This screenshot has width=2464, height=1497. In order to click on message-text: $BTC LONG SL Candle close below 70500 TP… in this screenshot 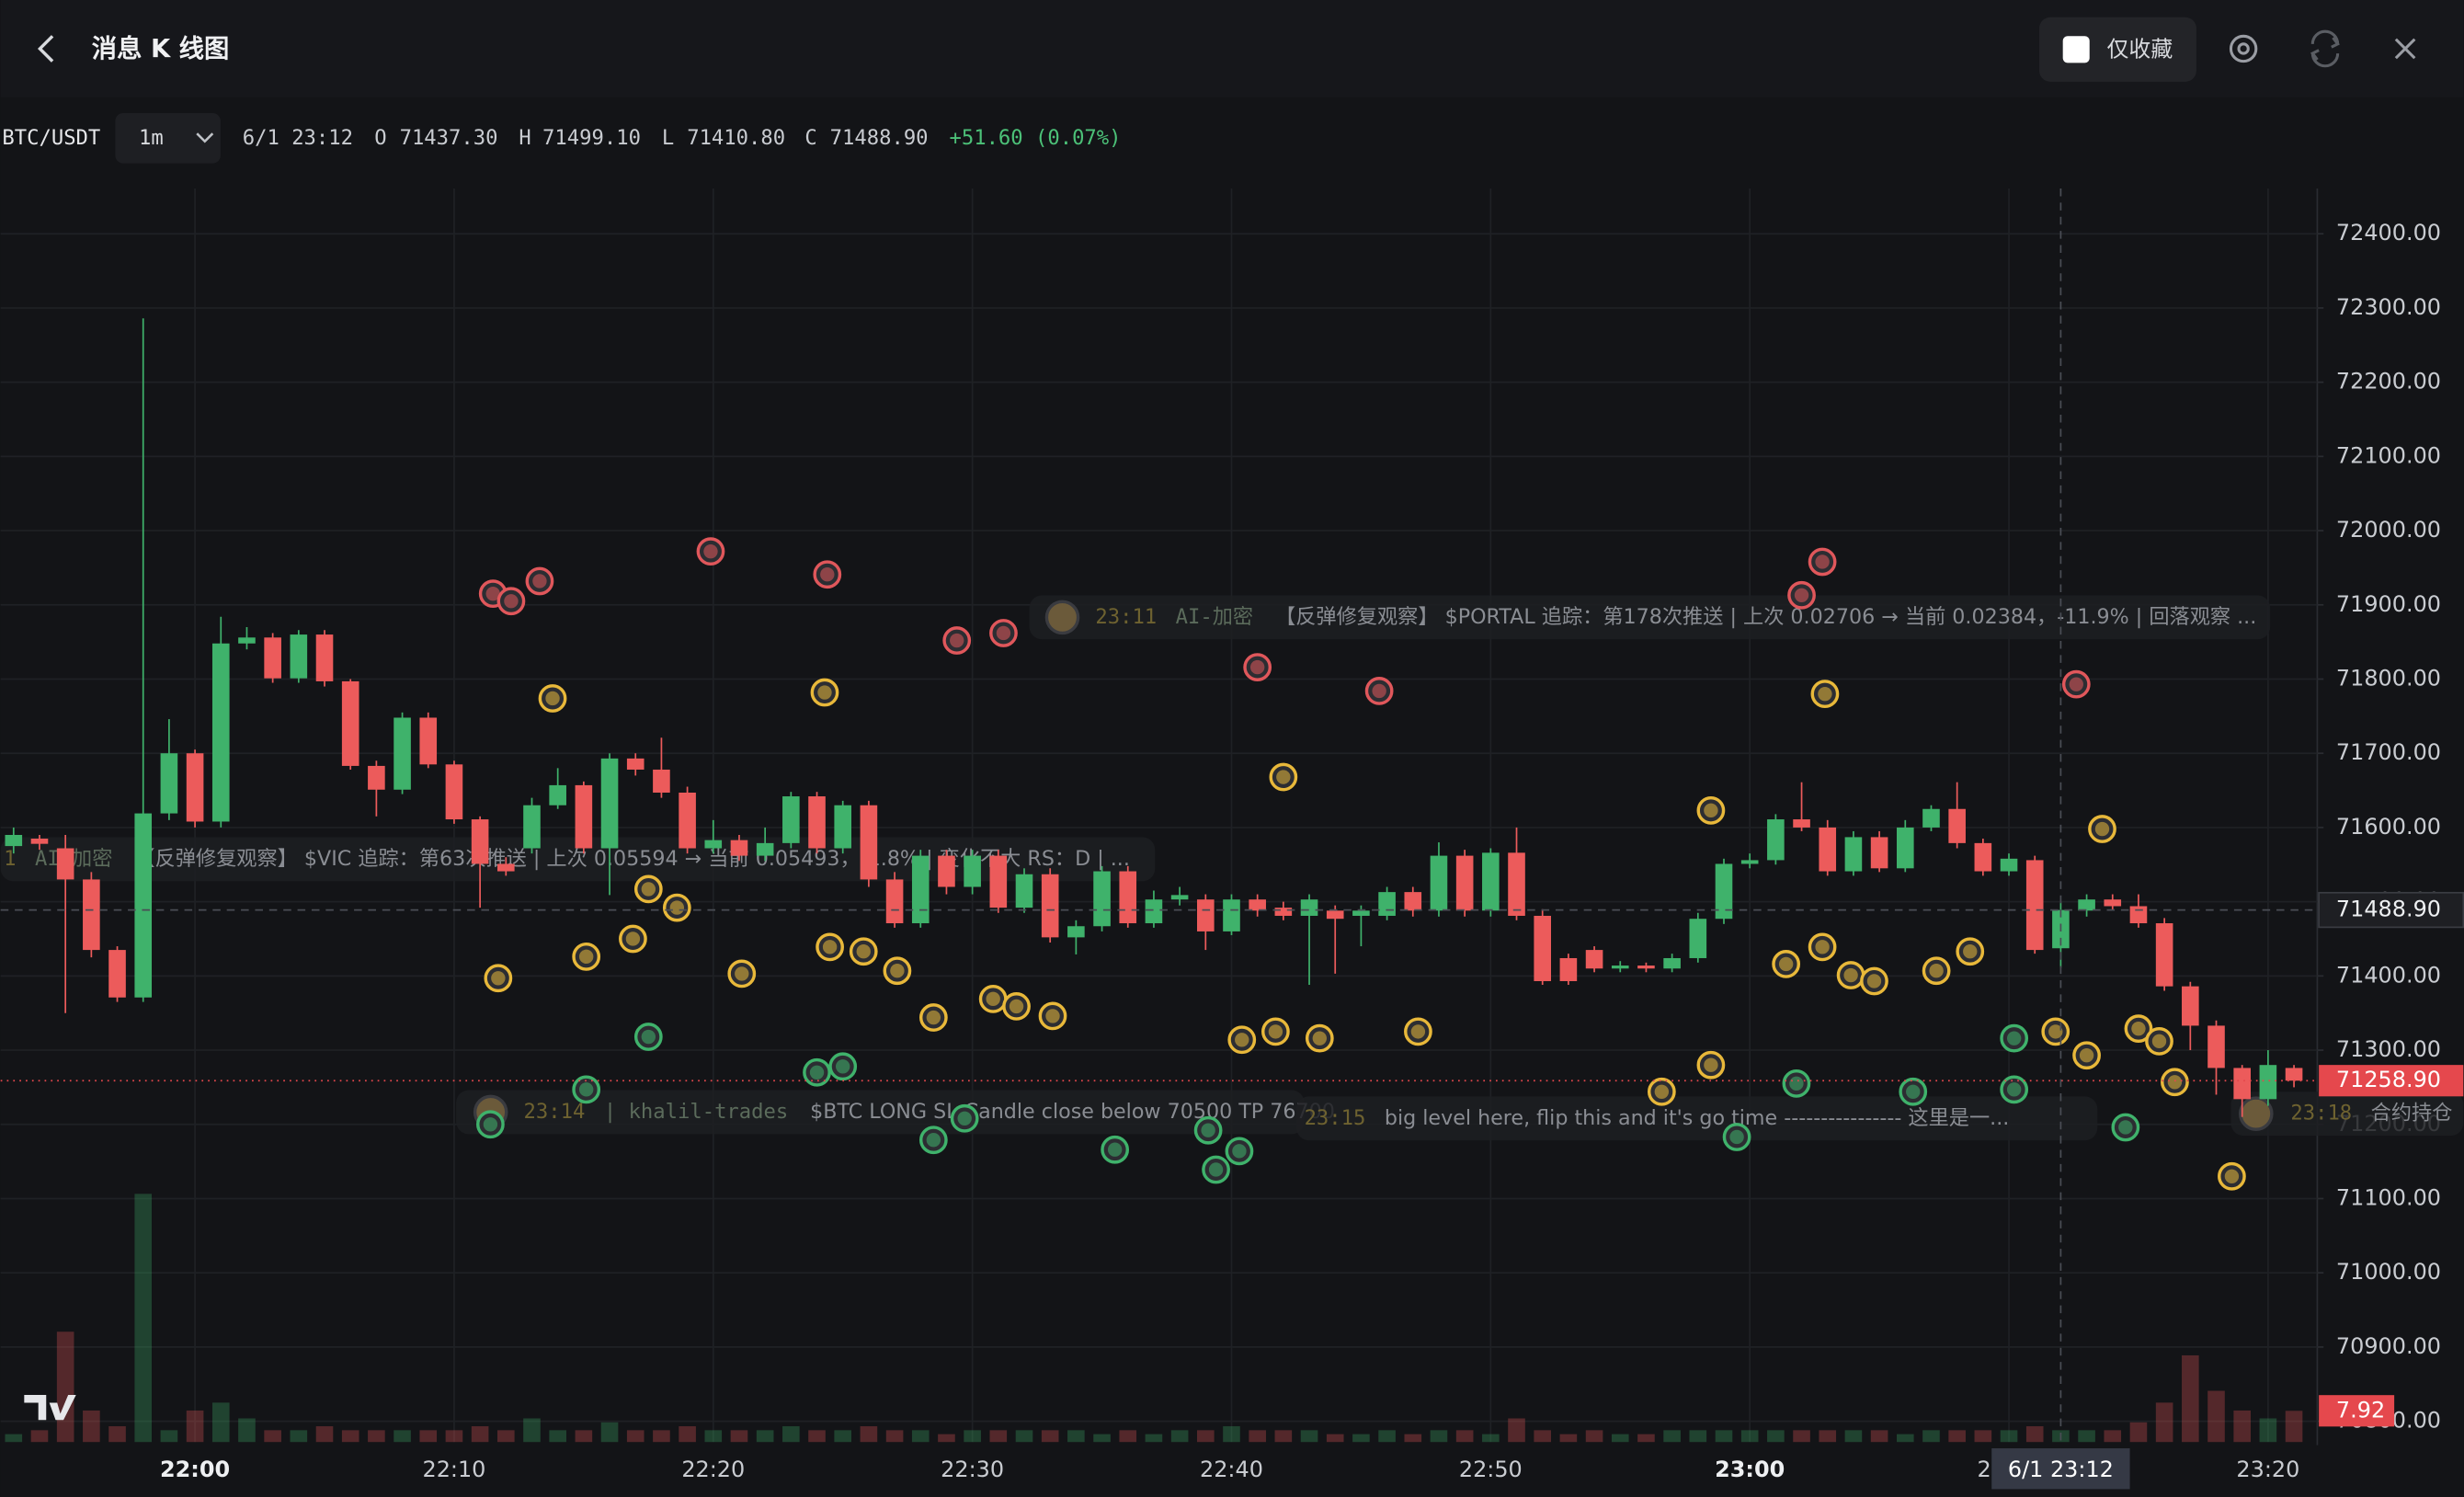, I will do `click(1072, 1112)`.